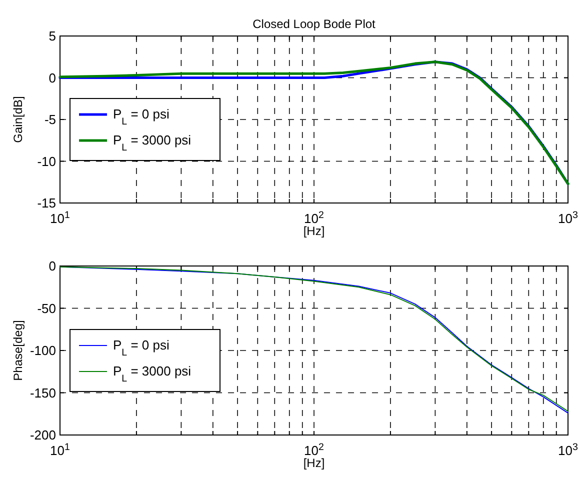 The image size is (578, 485). I want to click on y-tick-label: -50, so click(46, 308).